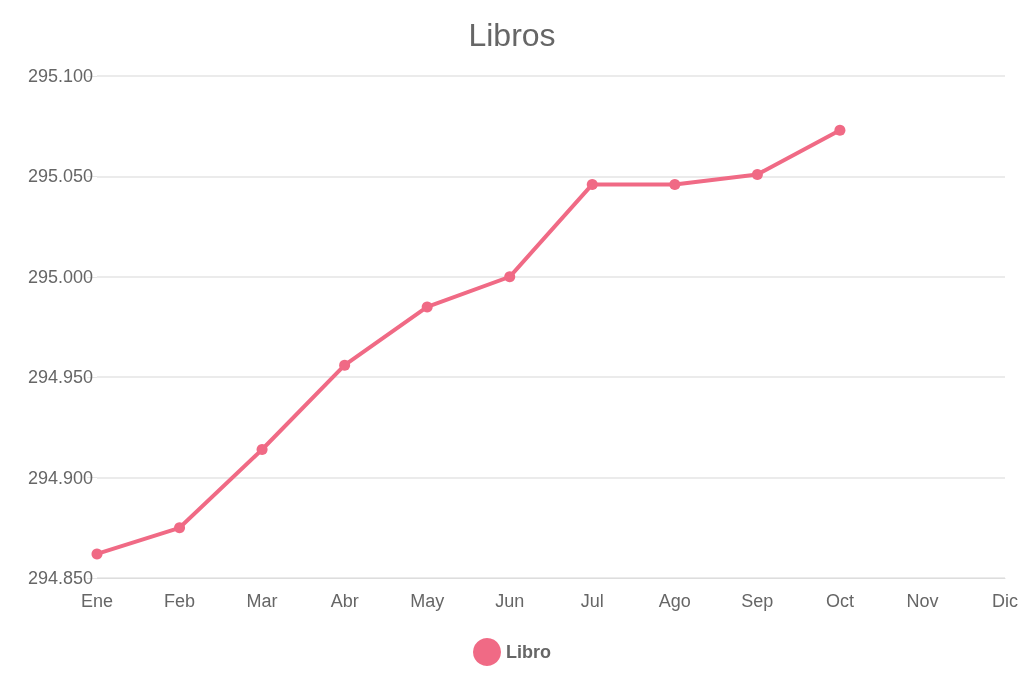 The height and width of the screenshot is (683, 1024). Describe the element at coordinates (60, 176) in the screenshot. I see `y-tick-label: 295.050` at that location.